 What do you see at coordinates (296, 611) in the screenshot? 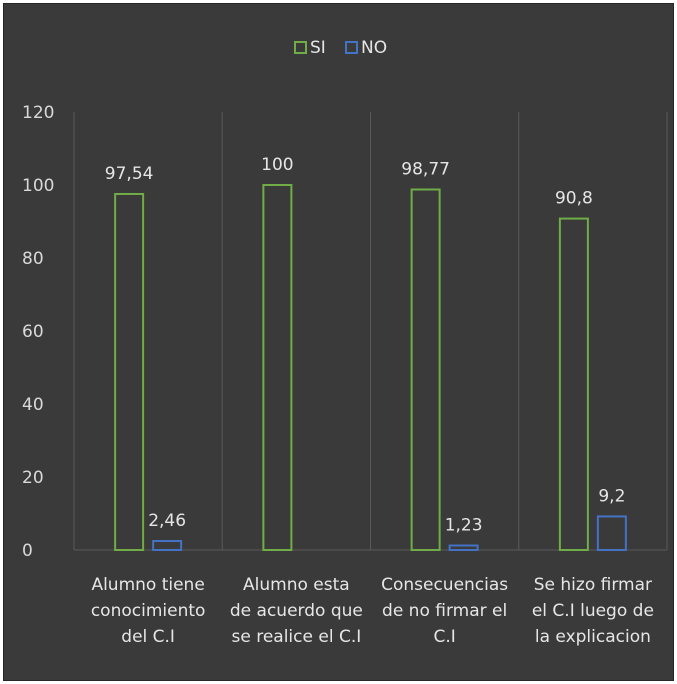
I see `category-label: de acuerdo que` at bounding box center [296, 611].